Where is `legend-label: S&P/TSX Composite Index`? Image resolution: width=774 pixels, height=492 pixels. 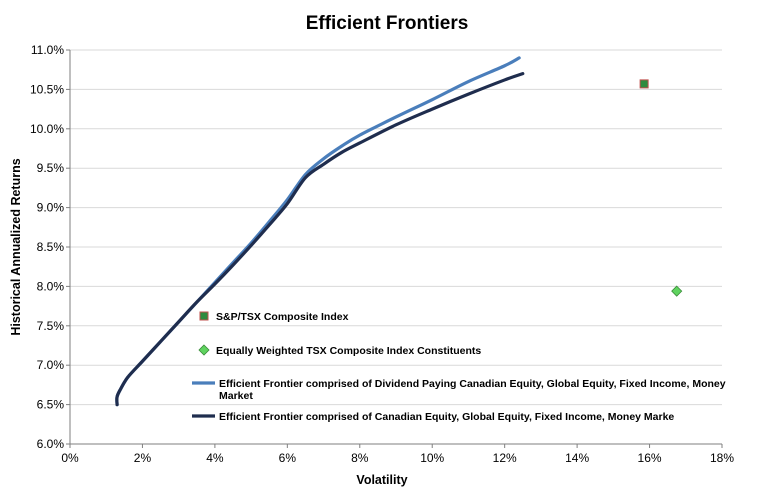 legend-label: S&P/TSX Composite Index is located at coordinates (282, 317).